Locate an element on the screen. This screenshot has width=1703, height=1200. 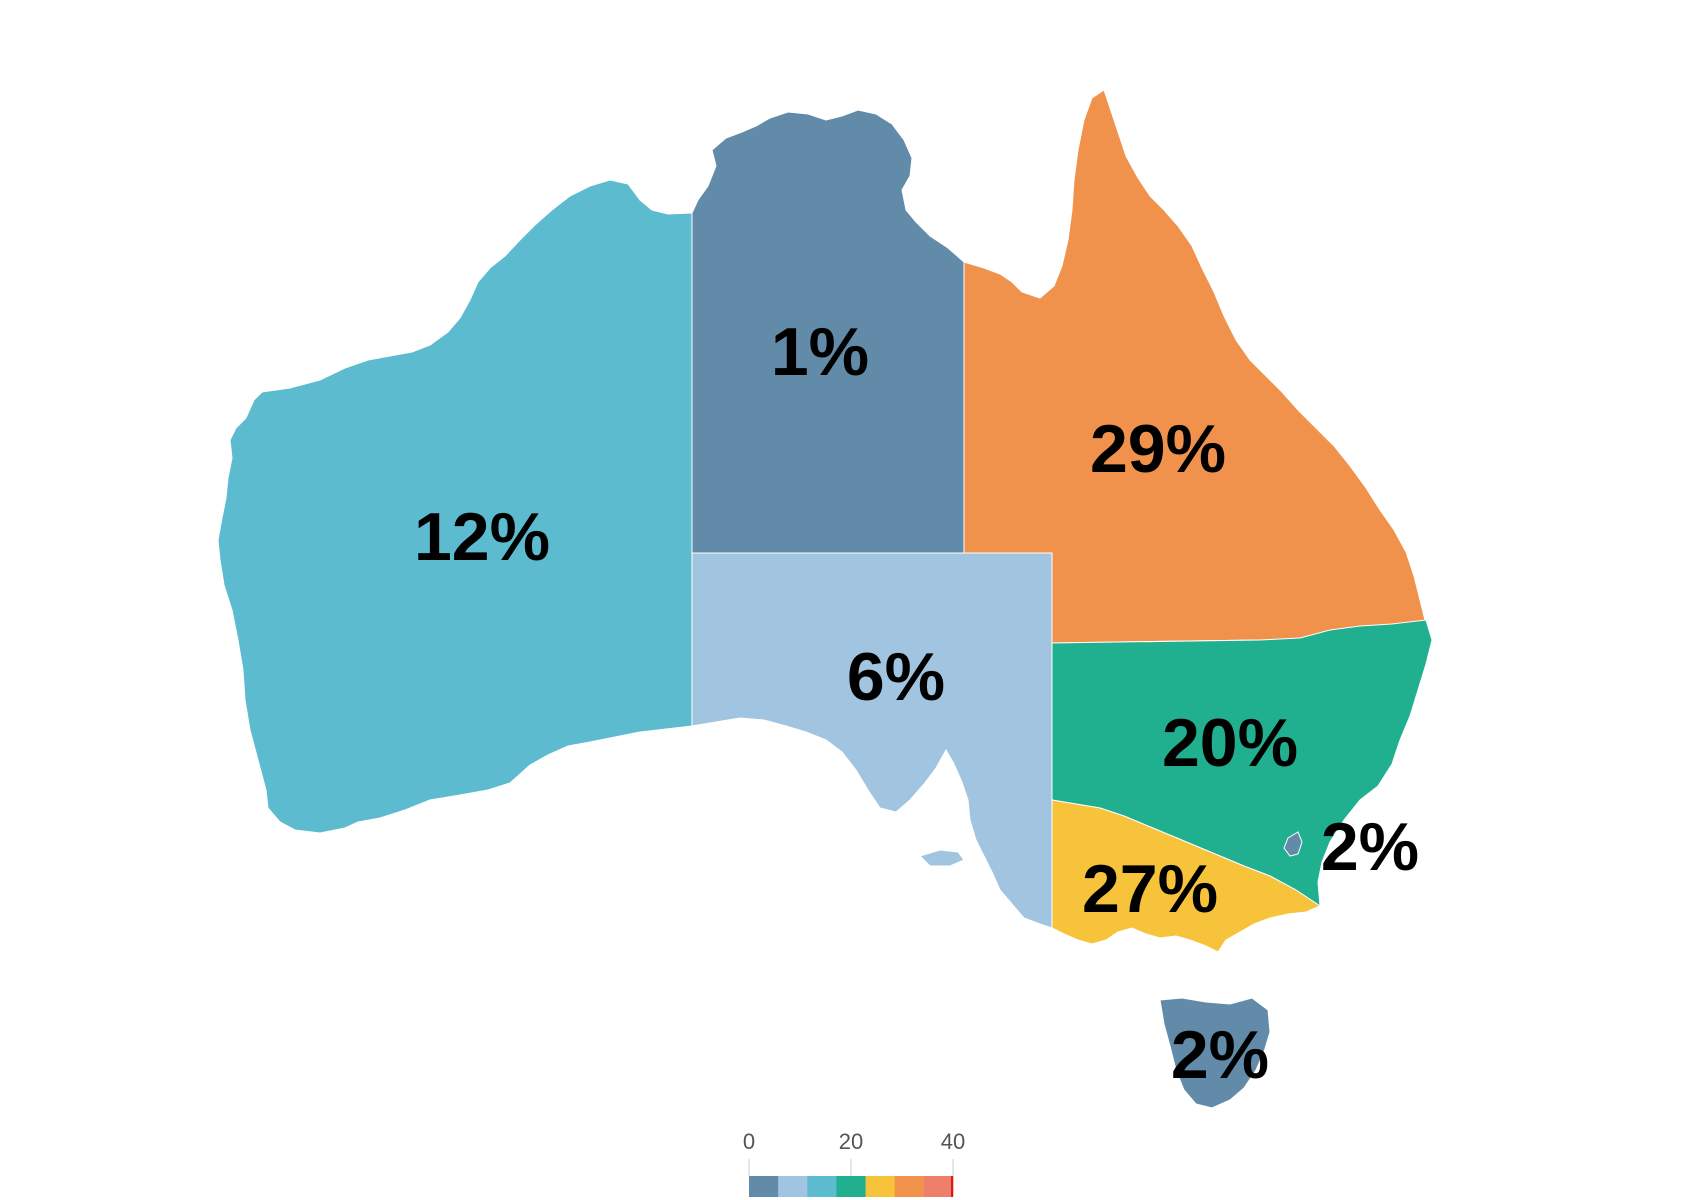
region-south-australia is located at coordinates (872, 740).